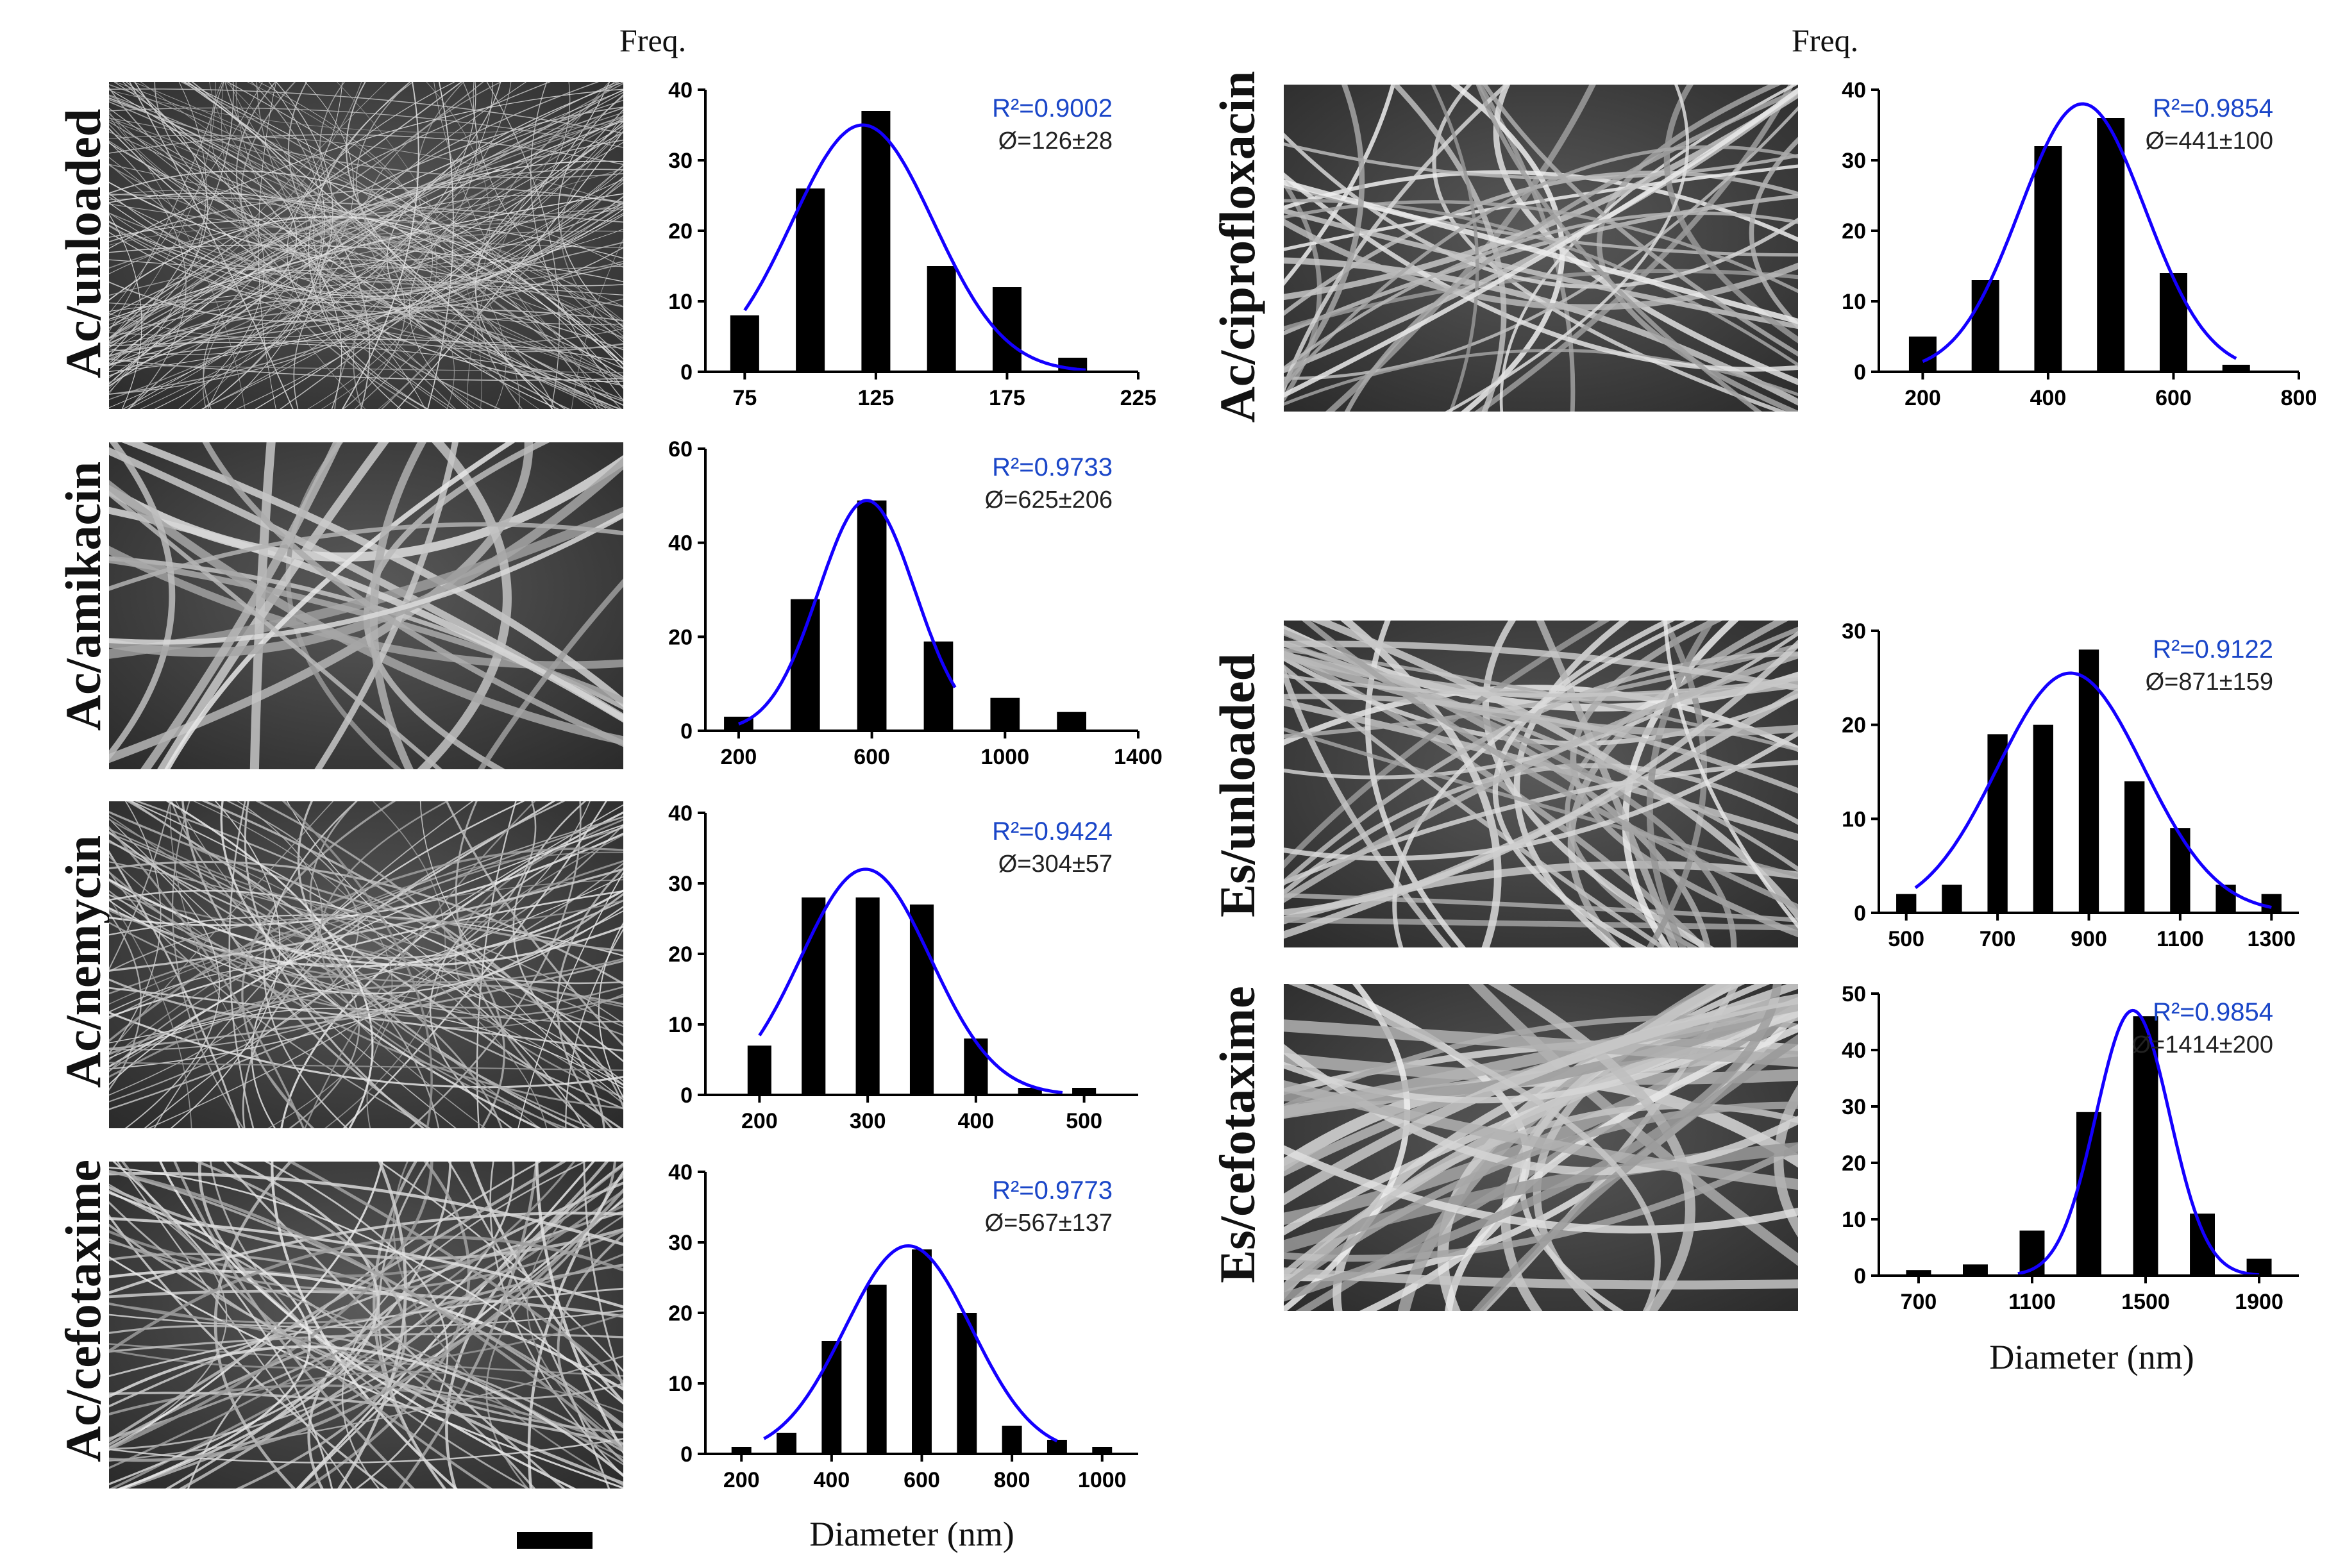  What do you see at coordinates (1052, 831) in the screenshot?
I see `r-squared-annotation: R²=0.9424` at bounding box center [1052, 831].